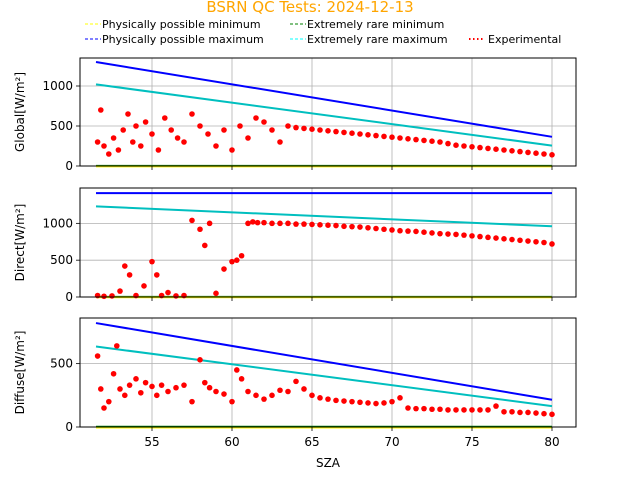 The height and width of the screenshot is (480, 640). Describe the element at coordinates (309, 8) in the screenshot. I see `chart-title: BSRN QC Tests: 2024-12-13` at that location.